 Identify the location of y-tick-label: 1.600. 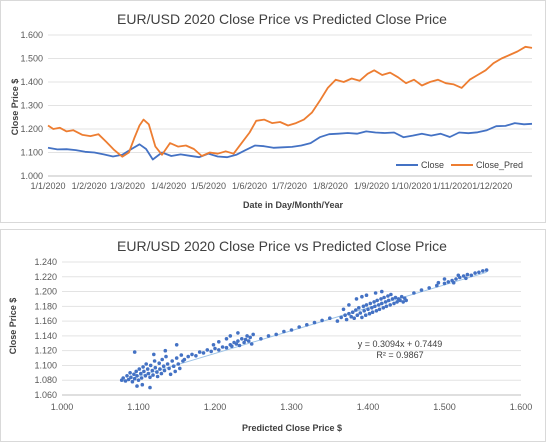
(31, 35).